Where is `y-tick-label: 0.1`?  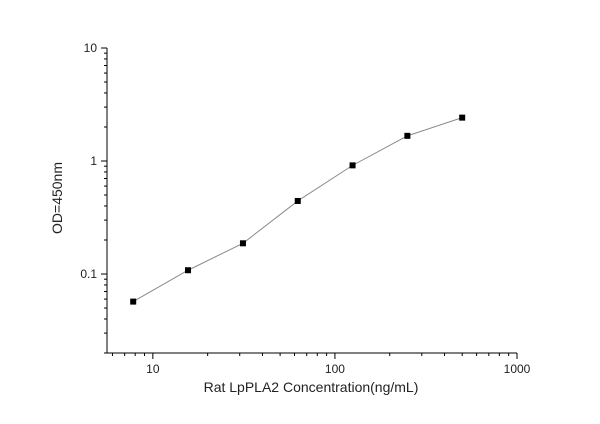 y-tick-label: 0.1 is located at coordinates (88, 274).